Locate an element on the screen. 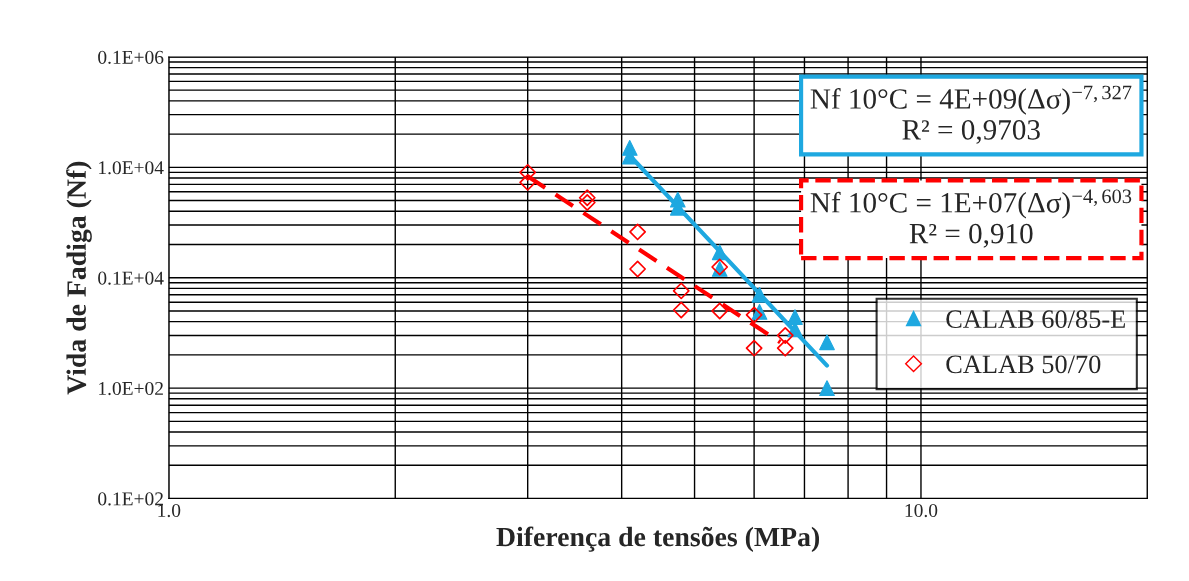 This screenshot has height=581, width=1189. y-tick-label: 0.1E+02 is located at coordinates (130, 499).